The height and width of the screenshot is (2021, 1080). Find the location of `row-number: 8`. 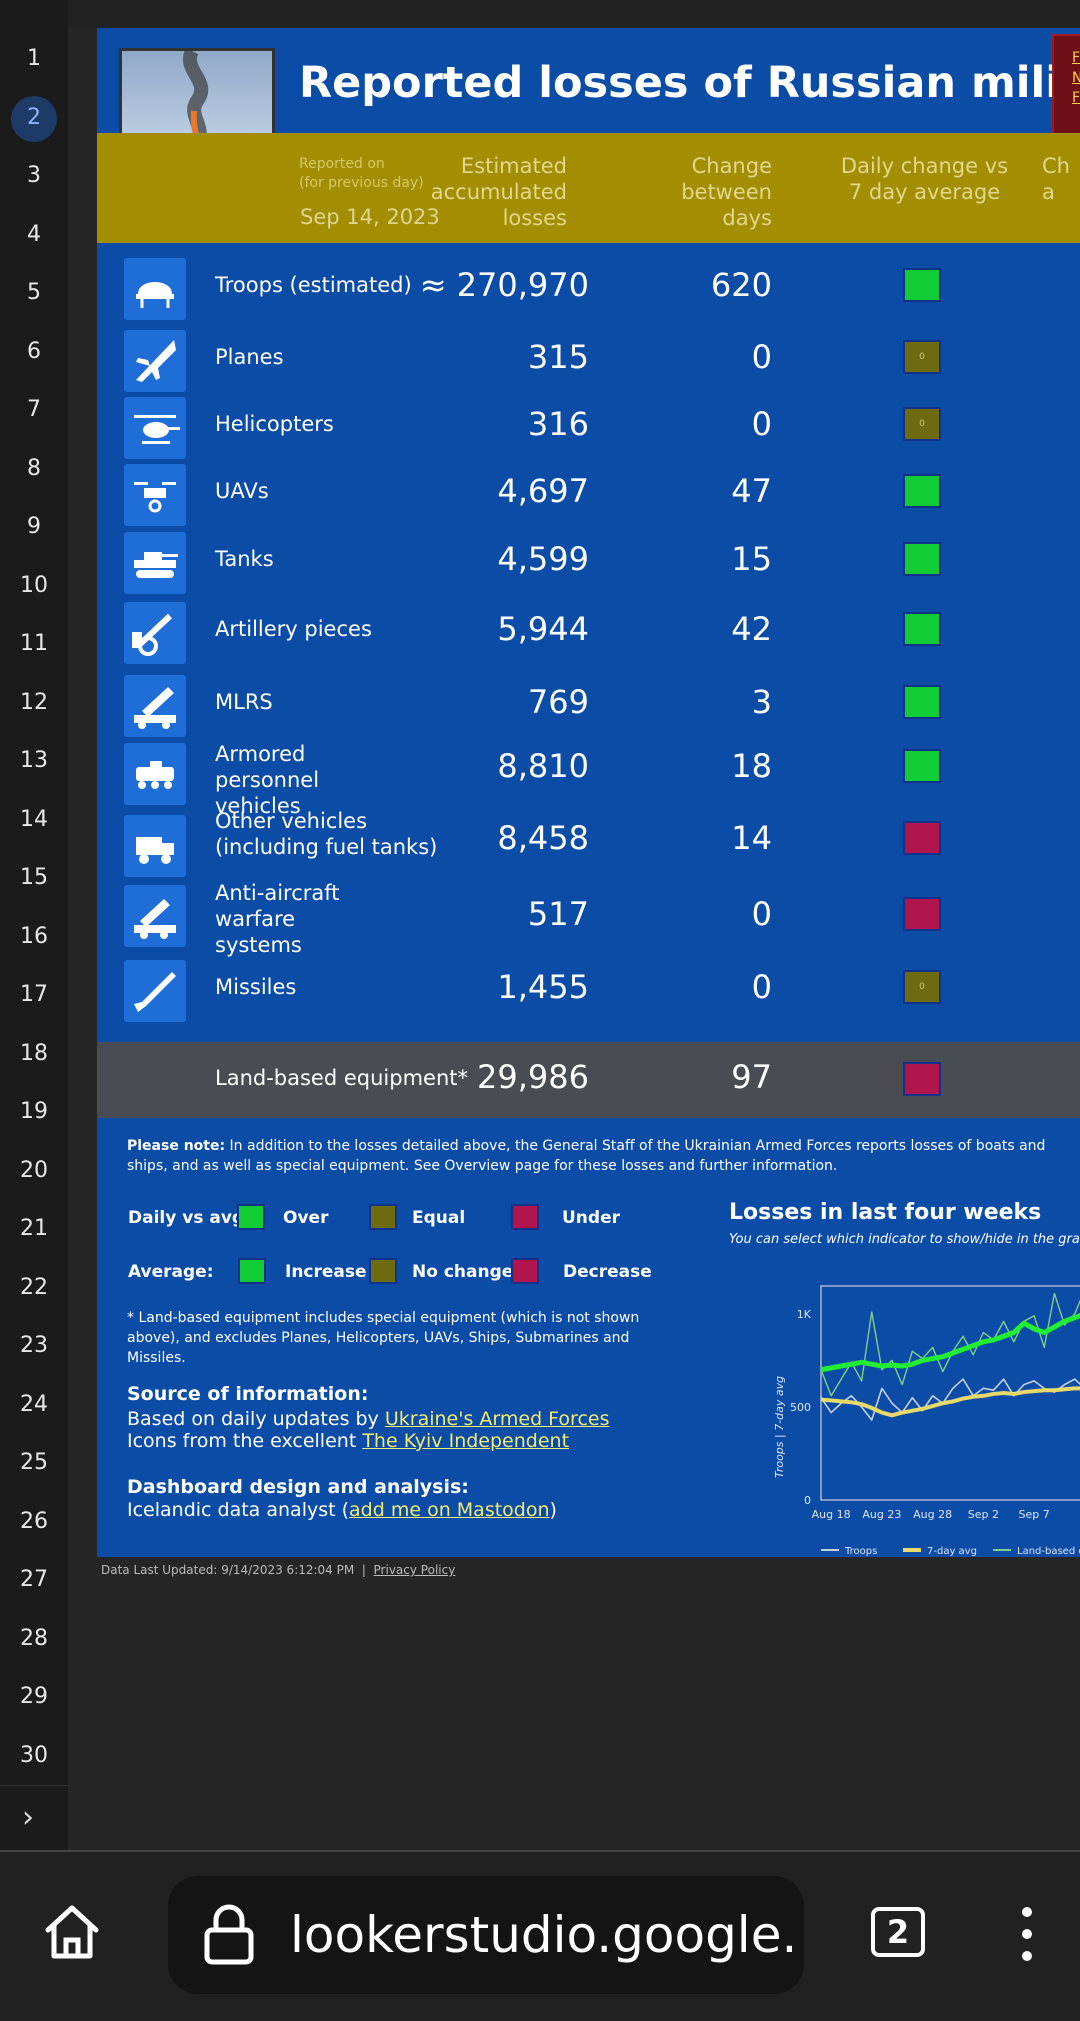

row-number: 8 is located at coordinates (34, 468).